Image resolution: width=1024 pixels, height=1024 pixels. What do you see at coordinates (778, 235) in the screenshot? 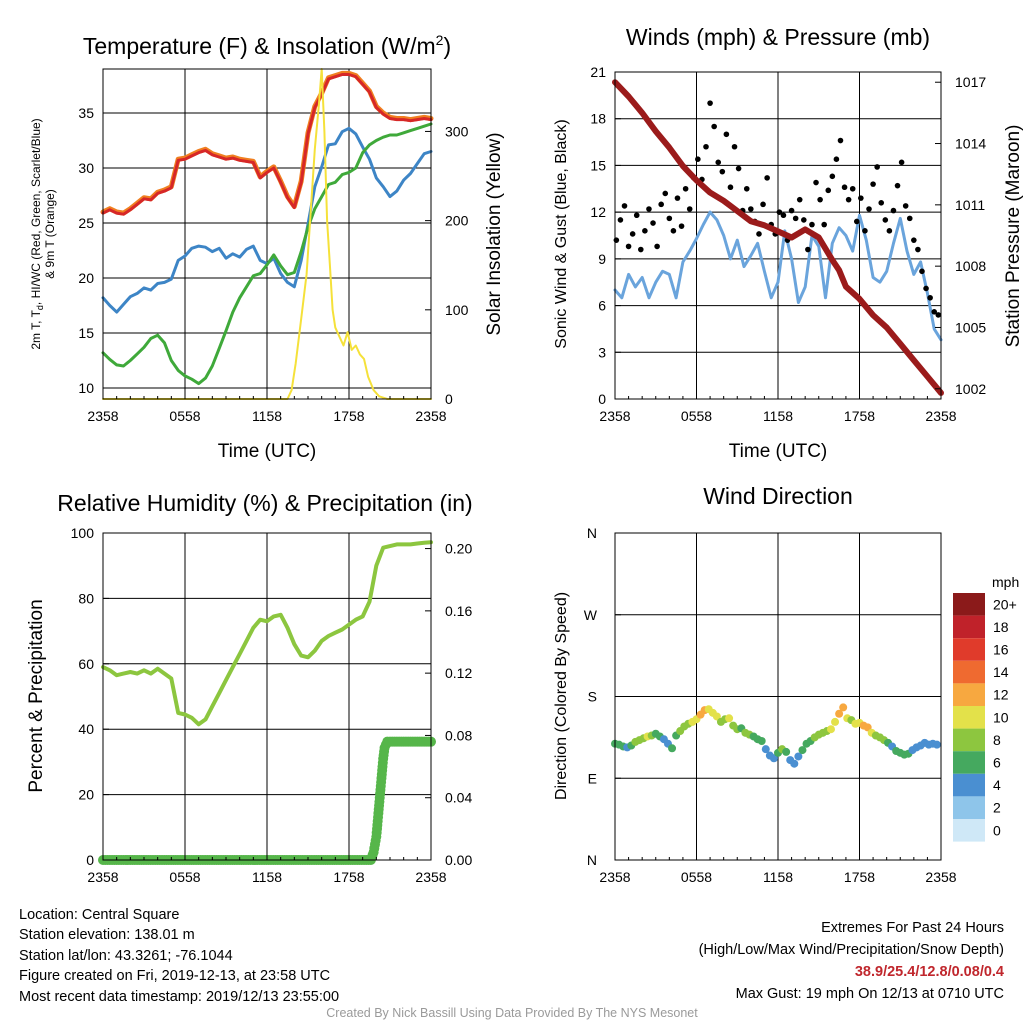
I see `winds-grid` at bounding box center [778, 235].